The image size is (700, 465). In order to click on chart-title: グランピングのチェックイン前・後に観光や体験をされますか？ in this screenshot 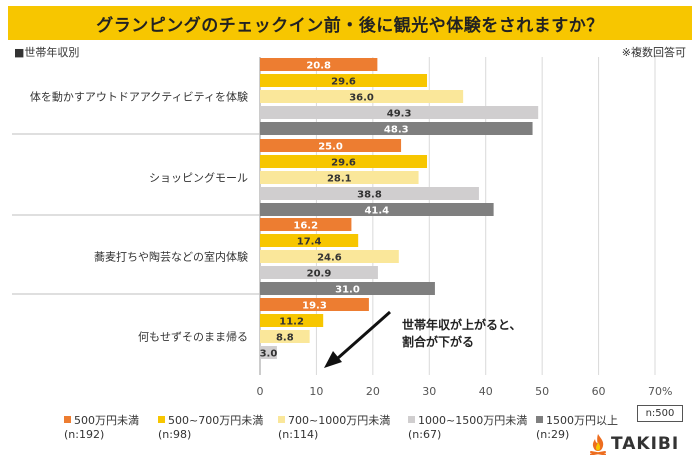, I will do `click(350, 23)`.